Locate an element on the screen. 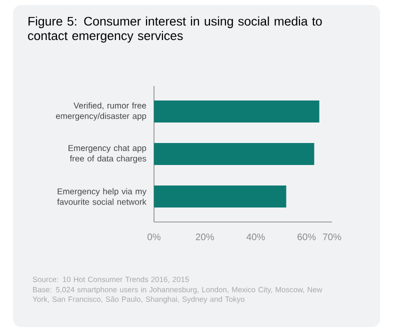 The image size is (396, 335). x-tick-label: 20% is located at coordinates (205, 237).